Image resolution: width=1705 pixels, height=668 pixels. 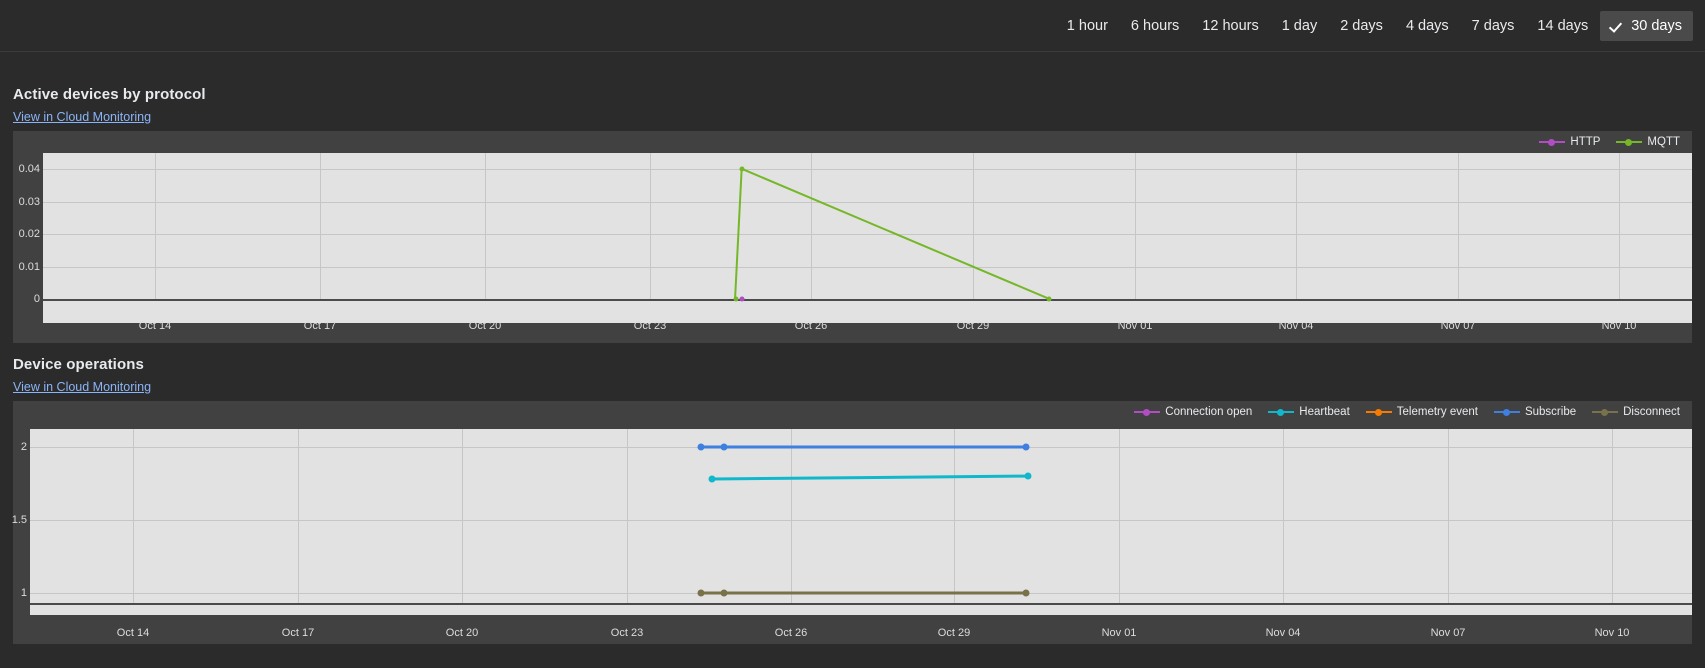 What do you see at coordinates (29, 266) in the screenshot?
I see `y-axis-tick-label: 0.01` at bounding box center [29, 266].